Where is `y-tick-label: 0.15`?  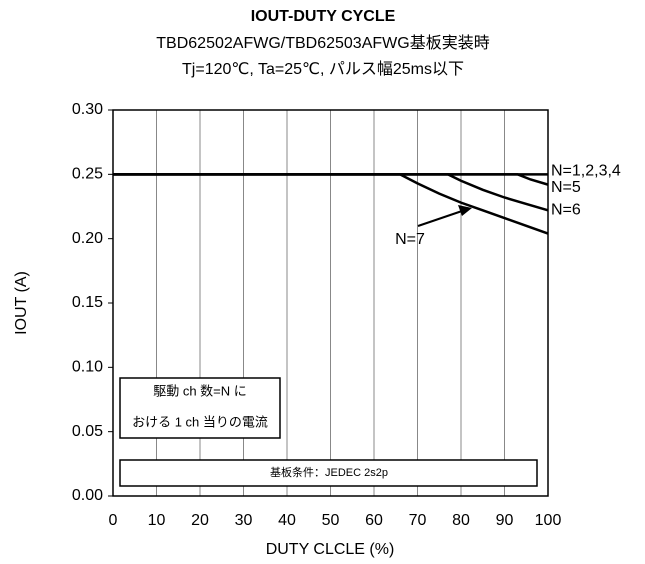 y-tick-label: 0.15 is located at coordinates (87, 302).